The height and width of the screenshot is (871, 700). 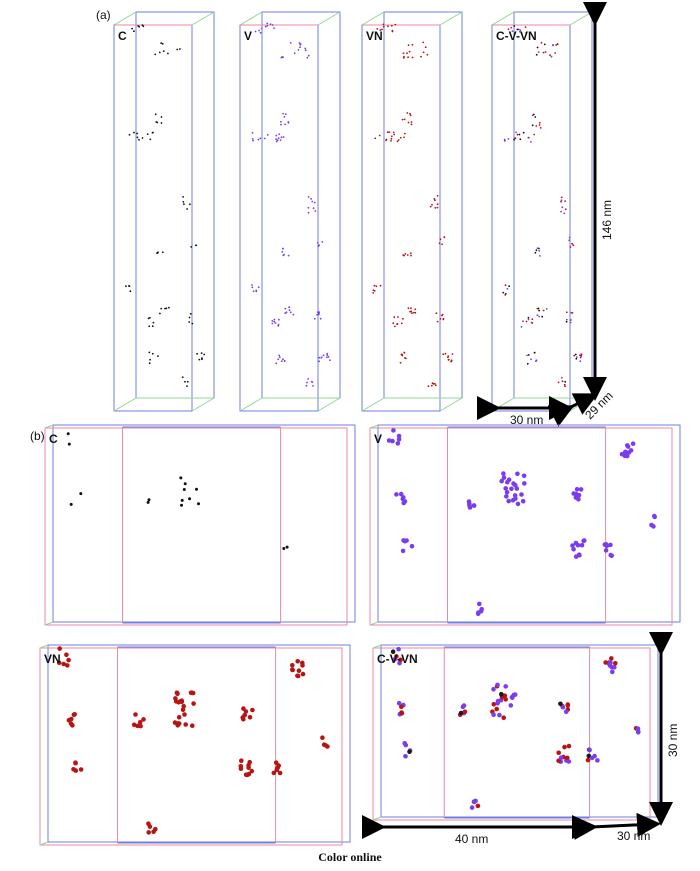 What do you see at coordinates (122, 36) in the screenshot?
I see `column-label: C` at bounding box center [122, 36].